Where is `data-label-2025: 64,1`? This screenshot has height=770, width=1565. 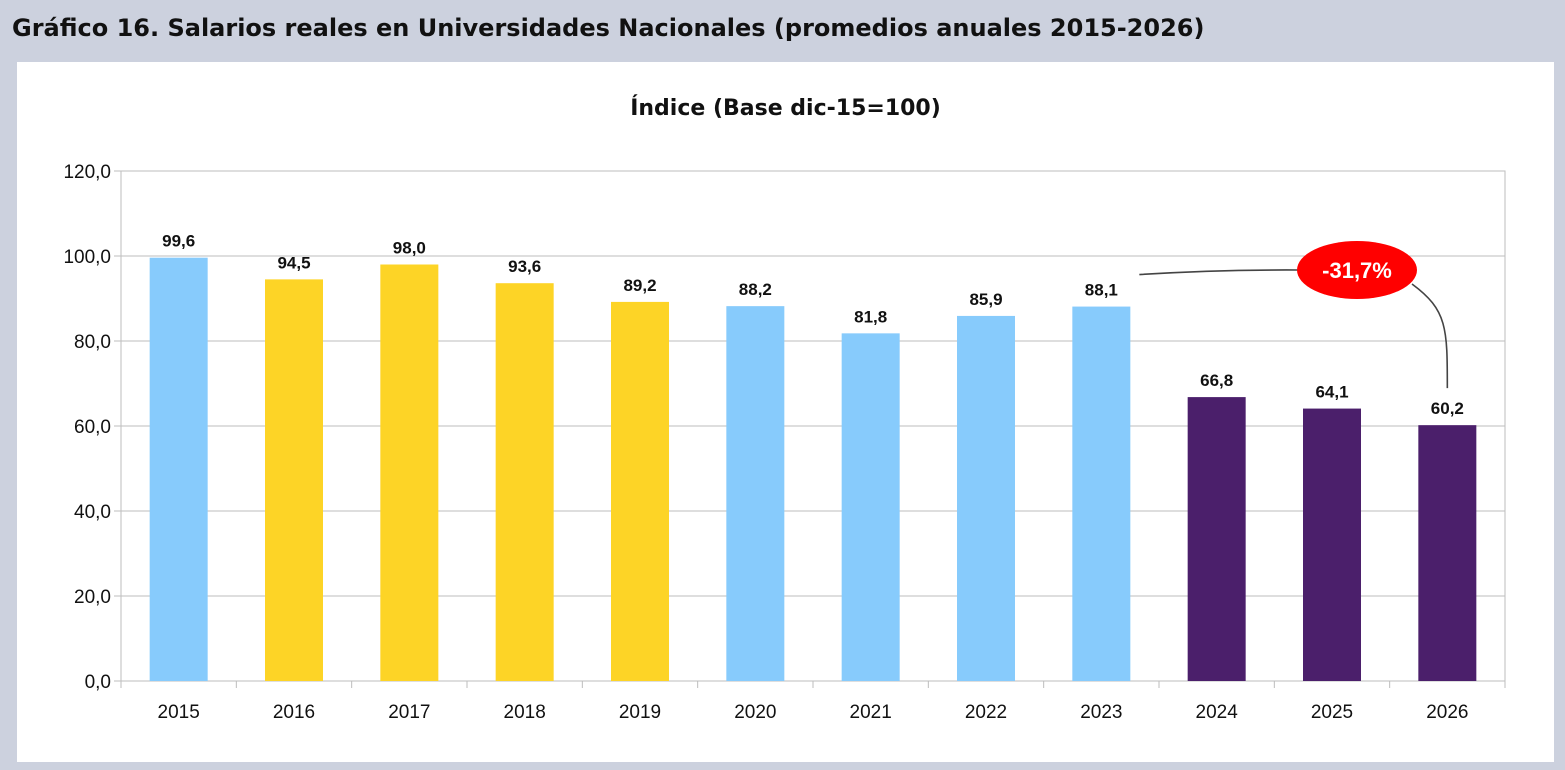 data-label-2025: 64,1 is located at coordinates (1331, 392).